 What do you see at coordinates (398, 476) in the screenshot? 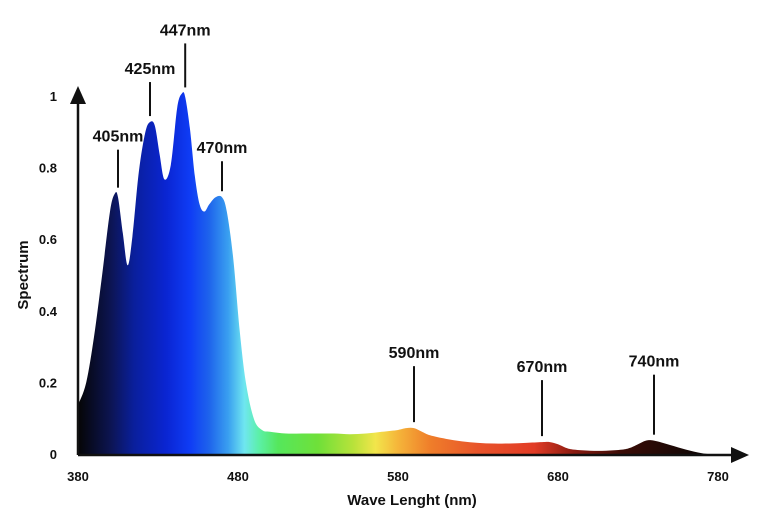
I see `x-tick-label: 580` at bounding box center [398, 476].